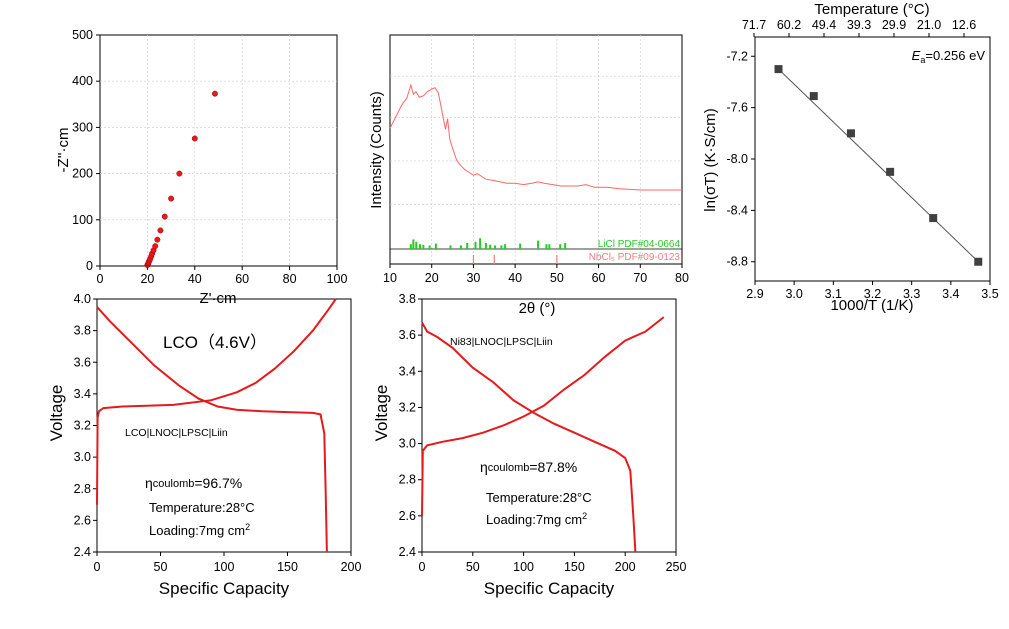  Describe the element at coordinates (535, 137) in the screenshot. I see `xrd-pattern-line` at that location.